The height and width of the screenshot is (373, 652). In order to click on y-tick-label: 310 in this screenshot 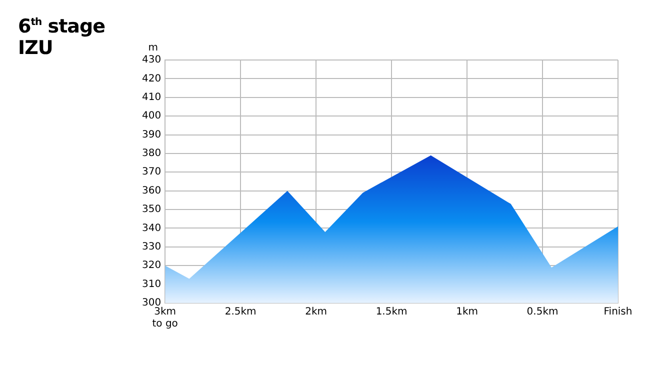, I will do `click(152, 284)`.